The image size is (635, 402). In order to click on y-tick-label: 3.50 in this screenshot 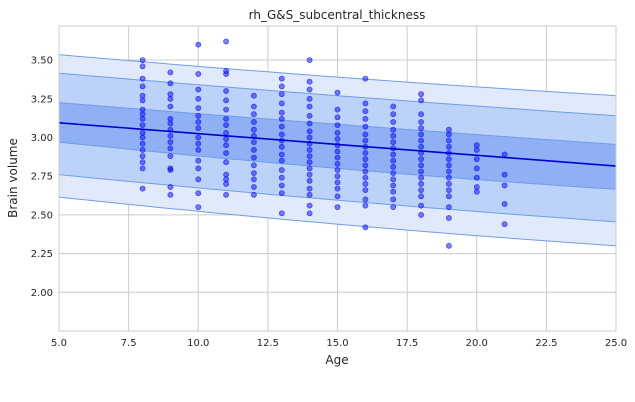, I will do `click(42, 61)`.